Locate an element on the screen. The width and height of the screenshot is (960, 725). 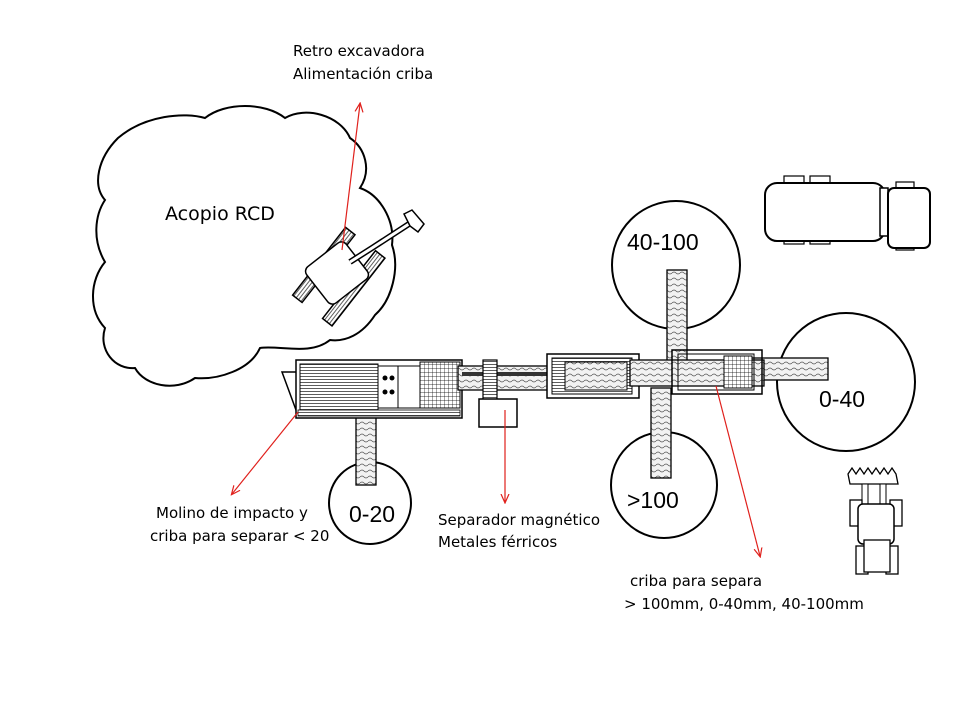
pile-0-40: 0-40 is located at coordinates (846, 382).